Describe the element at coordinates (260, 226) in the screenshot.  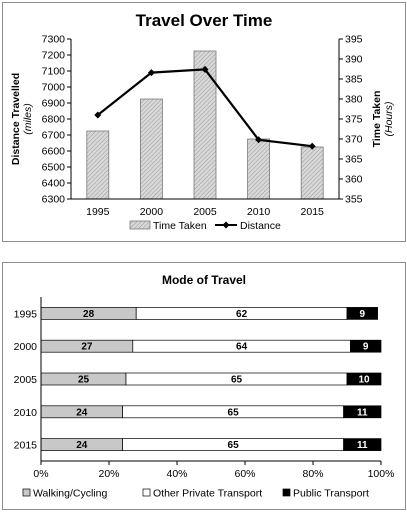
I see `legend-label-distance: Distance` at that location.